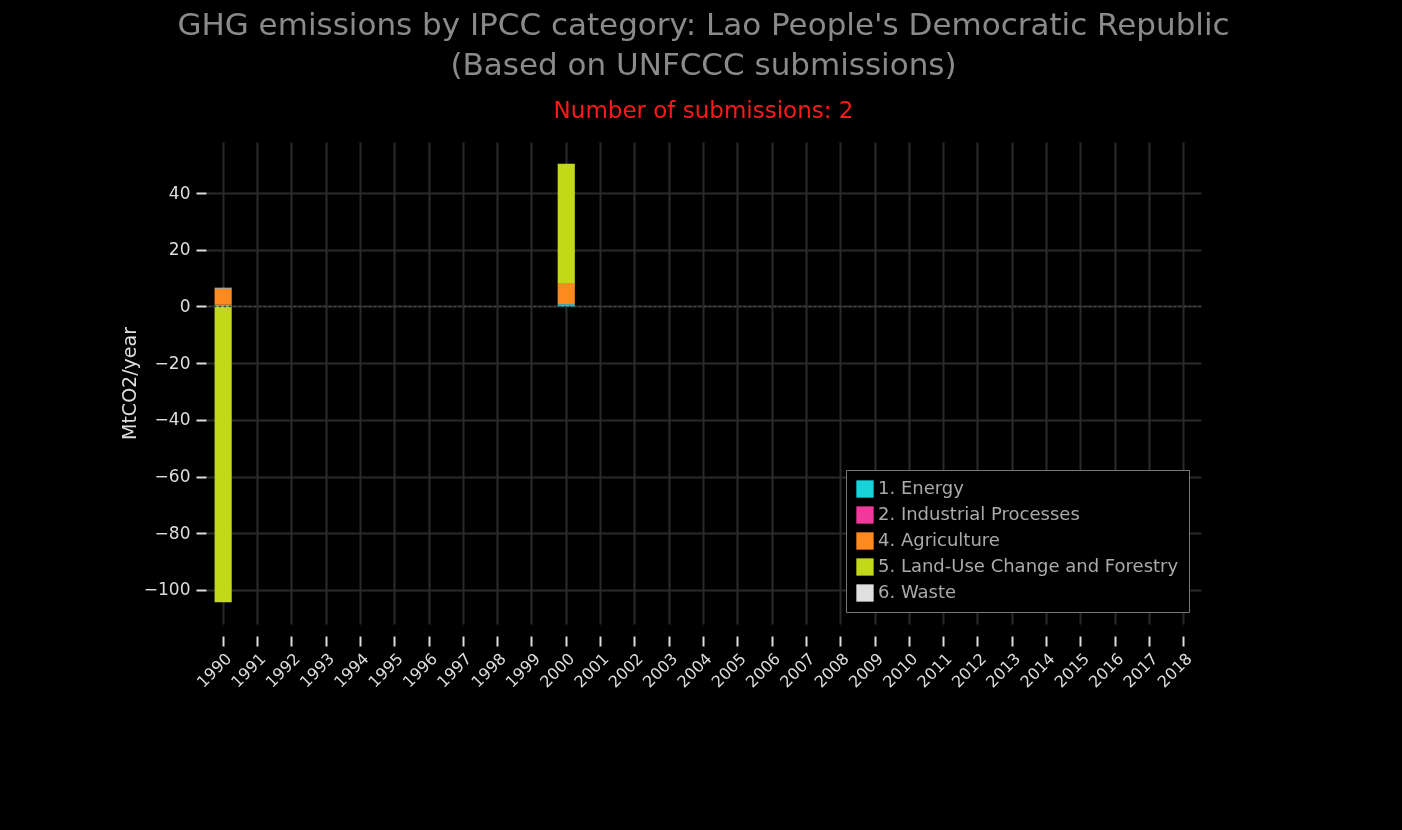  What do you see at coordinates (703, 44) in the screenshot?
I see `chart-title: GHG emissions by IPCC category: Lao People's Democratic Republic (Based on UNFCCC submissions)` at bounding box center [703, 44].